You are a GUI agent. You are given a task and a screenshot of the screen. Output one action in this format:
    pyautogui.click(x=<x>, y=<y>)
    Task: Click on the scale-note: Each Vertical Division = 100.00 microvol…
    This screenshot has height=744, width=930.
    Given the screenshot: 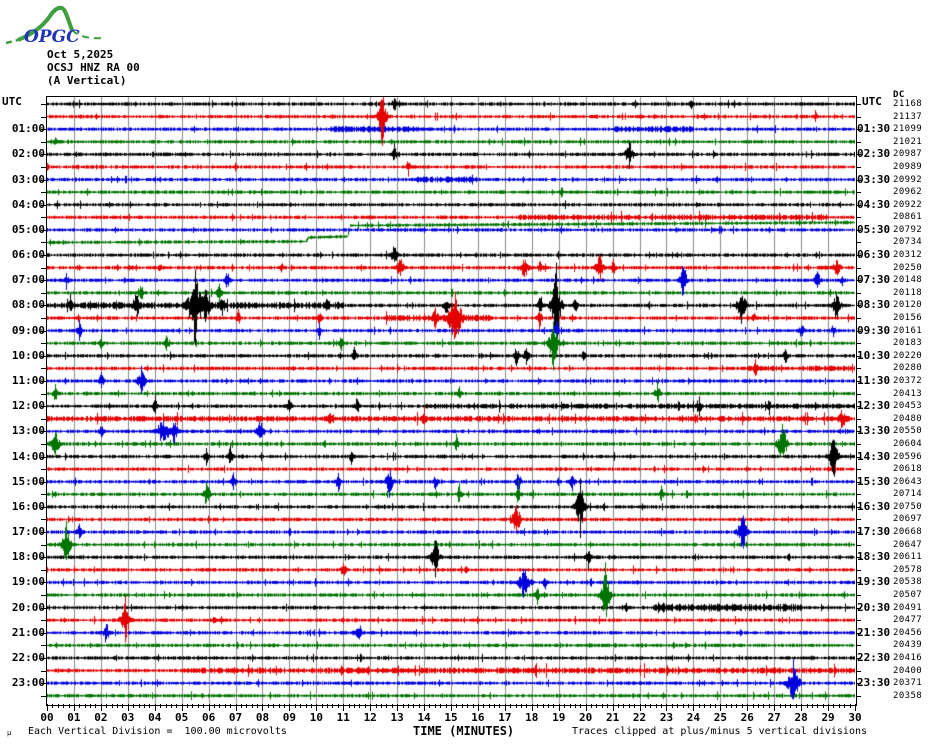 What is the action you would take?
    pyautogui.click(x=157, y=731)
    